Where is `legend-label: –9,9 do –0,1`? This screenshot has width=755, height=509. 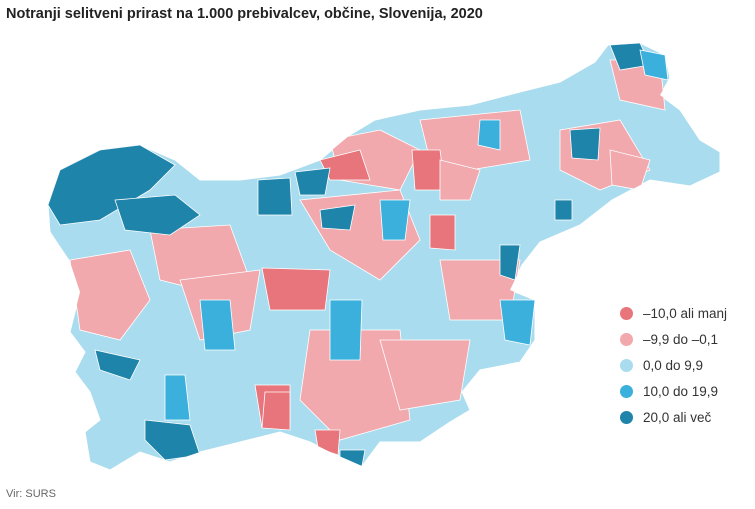
legend-label: –9,9 do –0,1 is located at coordinates (681, 339).